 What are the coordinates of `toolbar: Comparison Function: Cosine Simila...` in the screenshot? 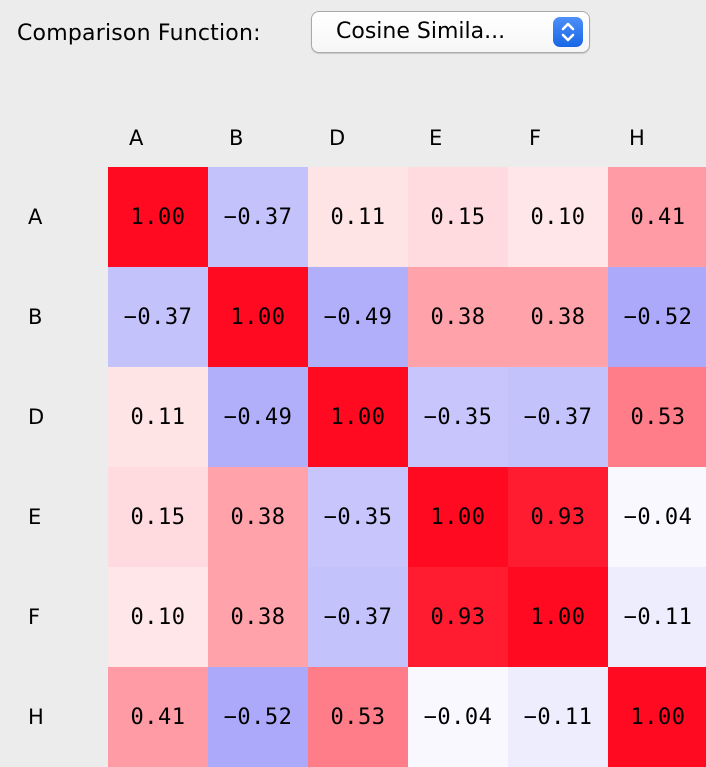 It's located at (353, 35).